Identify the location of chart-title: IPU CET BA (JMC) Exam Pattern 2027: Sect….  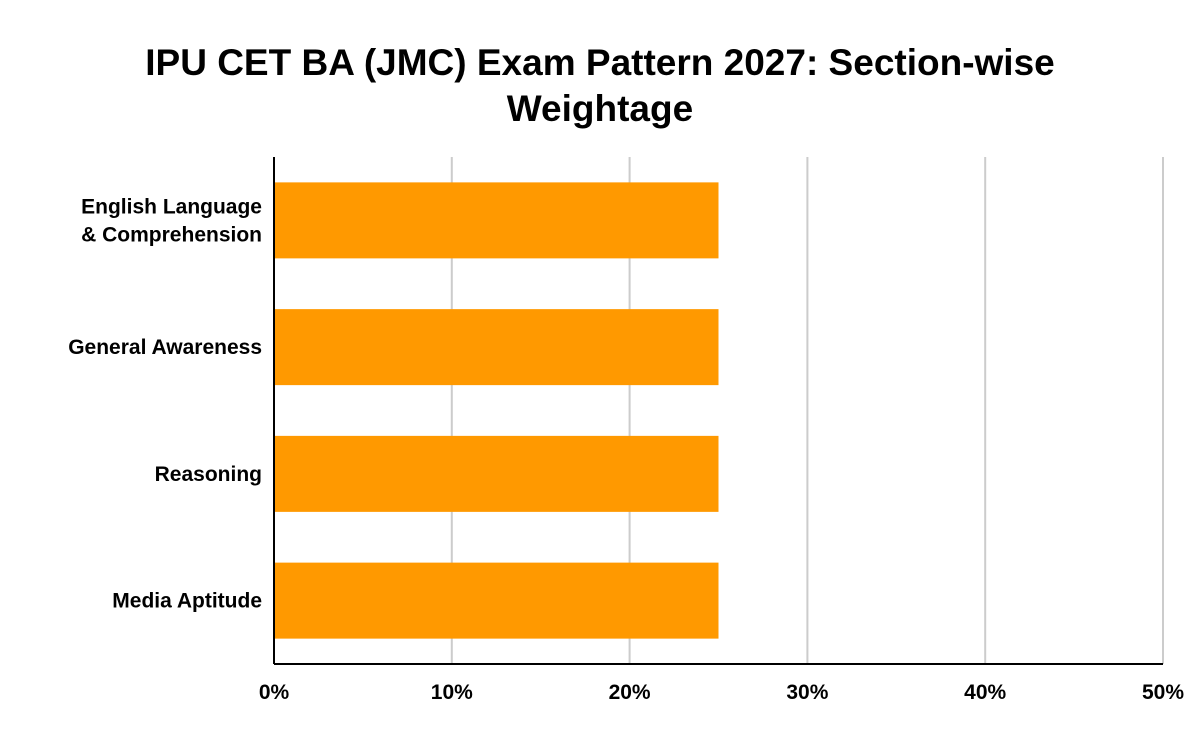
(600, 85).